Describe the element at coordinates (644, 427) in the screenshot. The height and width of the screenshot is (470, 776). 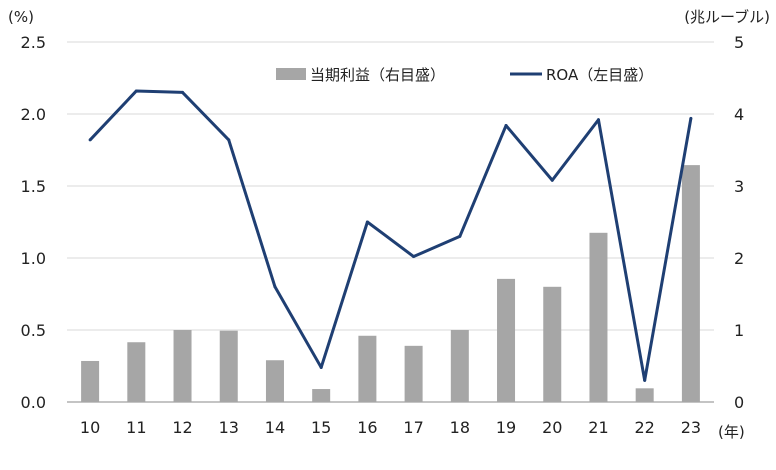
I see `x-tick-label: 22` at that location.